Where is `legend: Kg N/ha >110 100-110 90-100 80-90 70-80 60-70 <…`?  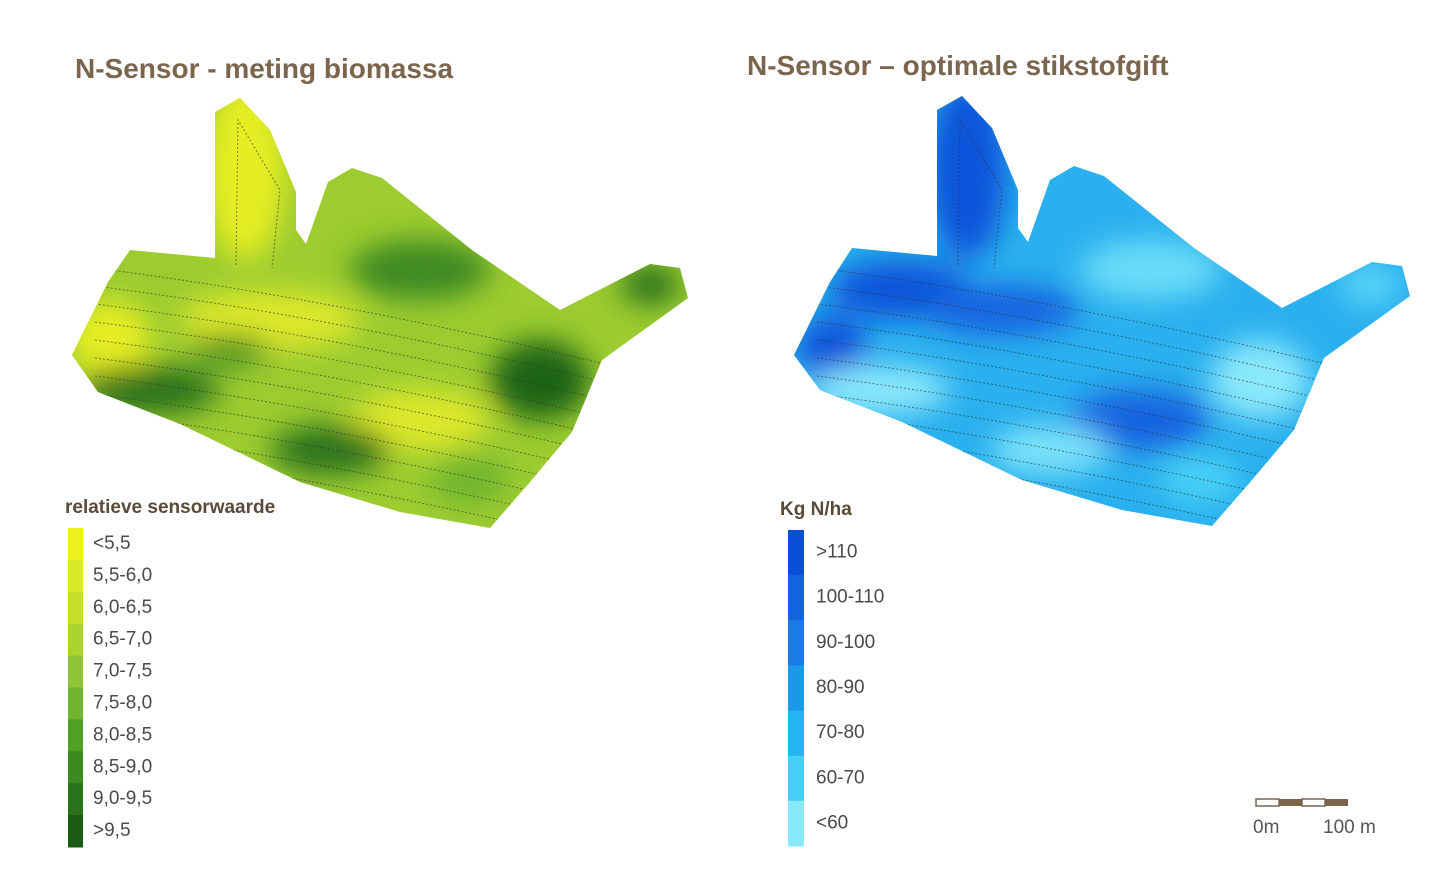
legend: Kg N/ha >110 100-110 90-100 80-90 70-80 60-70 <… is located at coordinates (832, 673).